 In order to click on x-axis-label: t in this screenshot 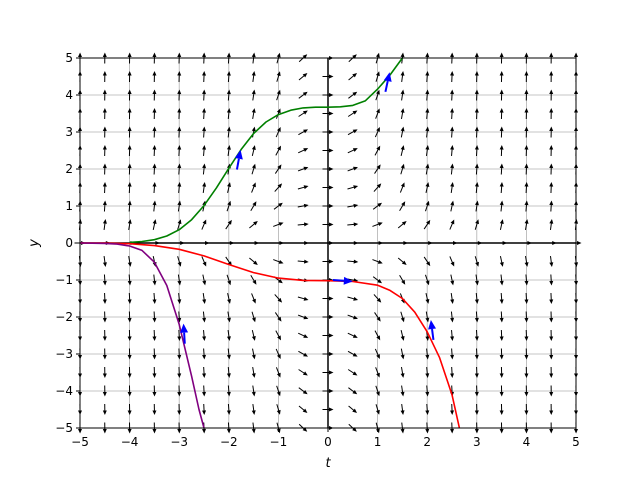, I will do `click(328, 463)`.